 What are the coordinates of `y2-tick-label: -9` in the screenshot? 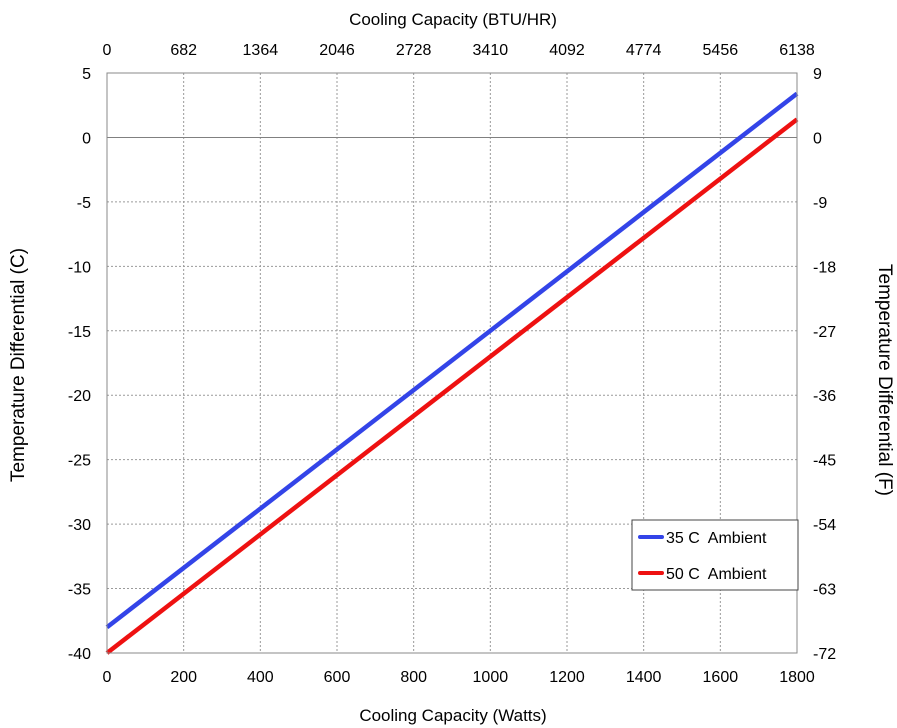 It's located at (820, 203).